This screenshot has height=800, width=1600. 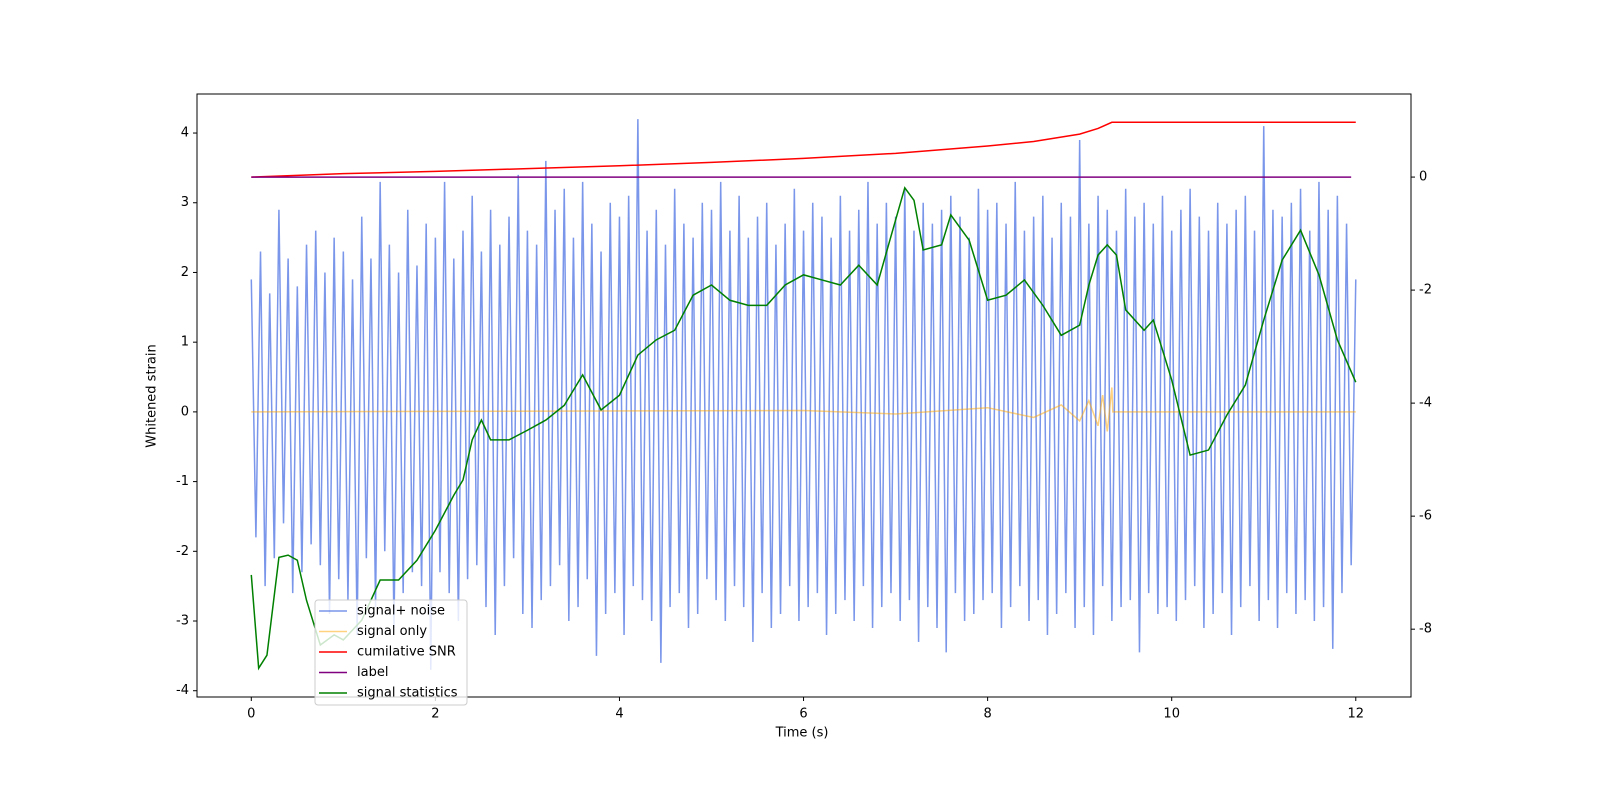 I want to click on y2-tick-label: -4, so click(x=1425, y=403).